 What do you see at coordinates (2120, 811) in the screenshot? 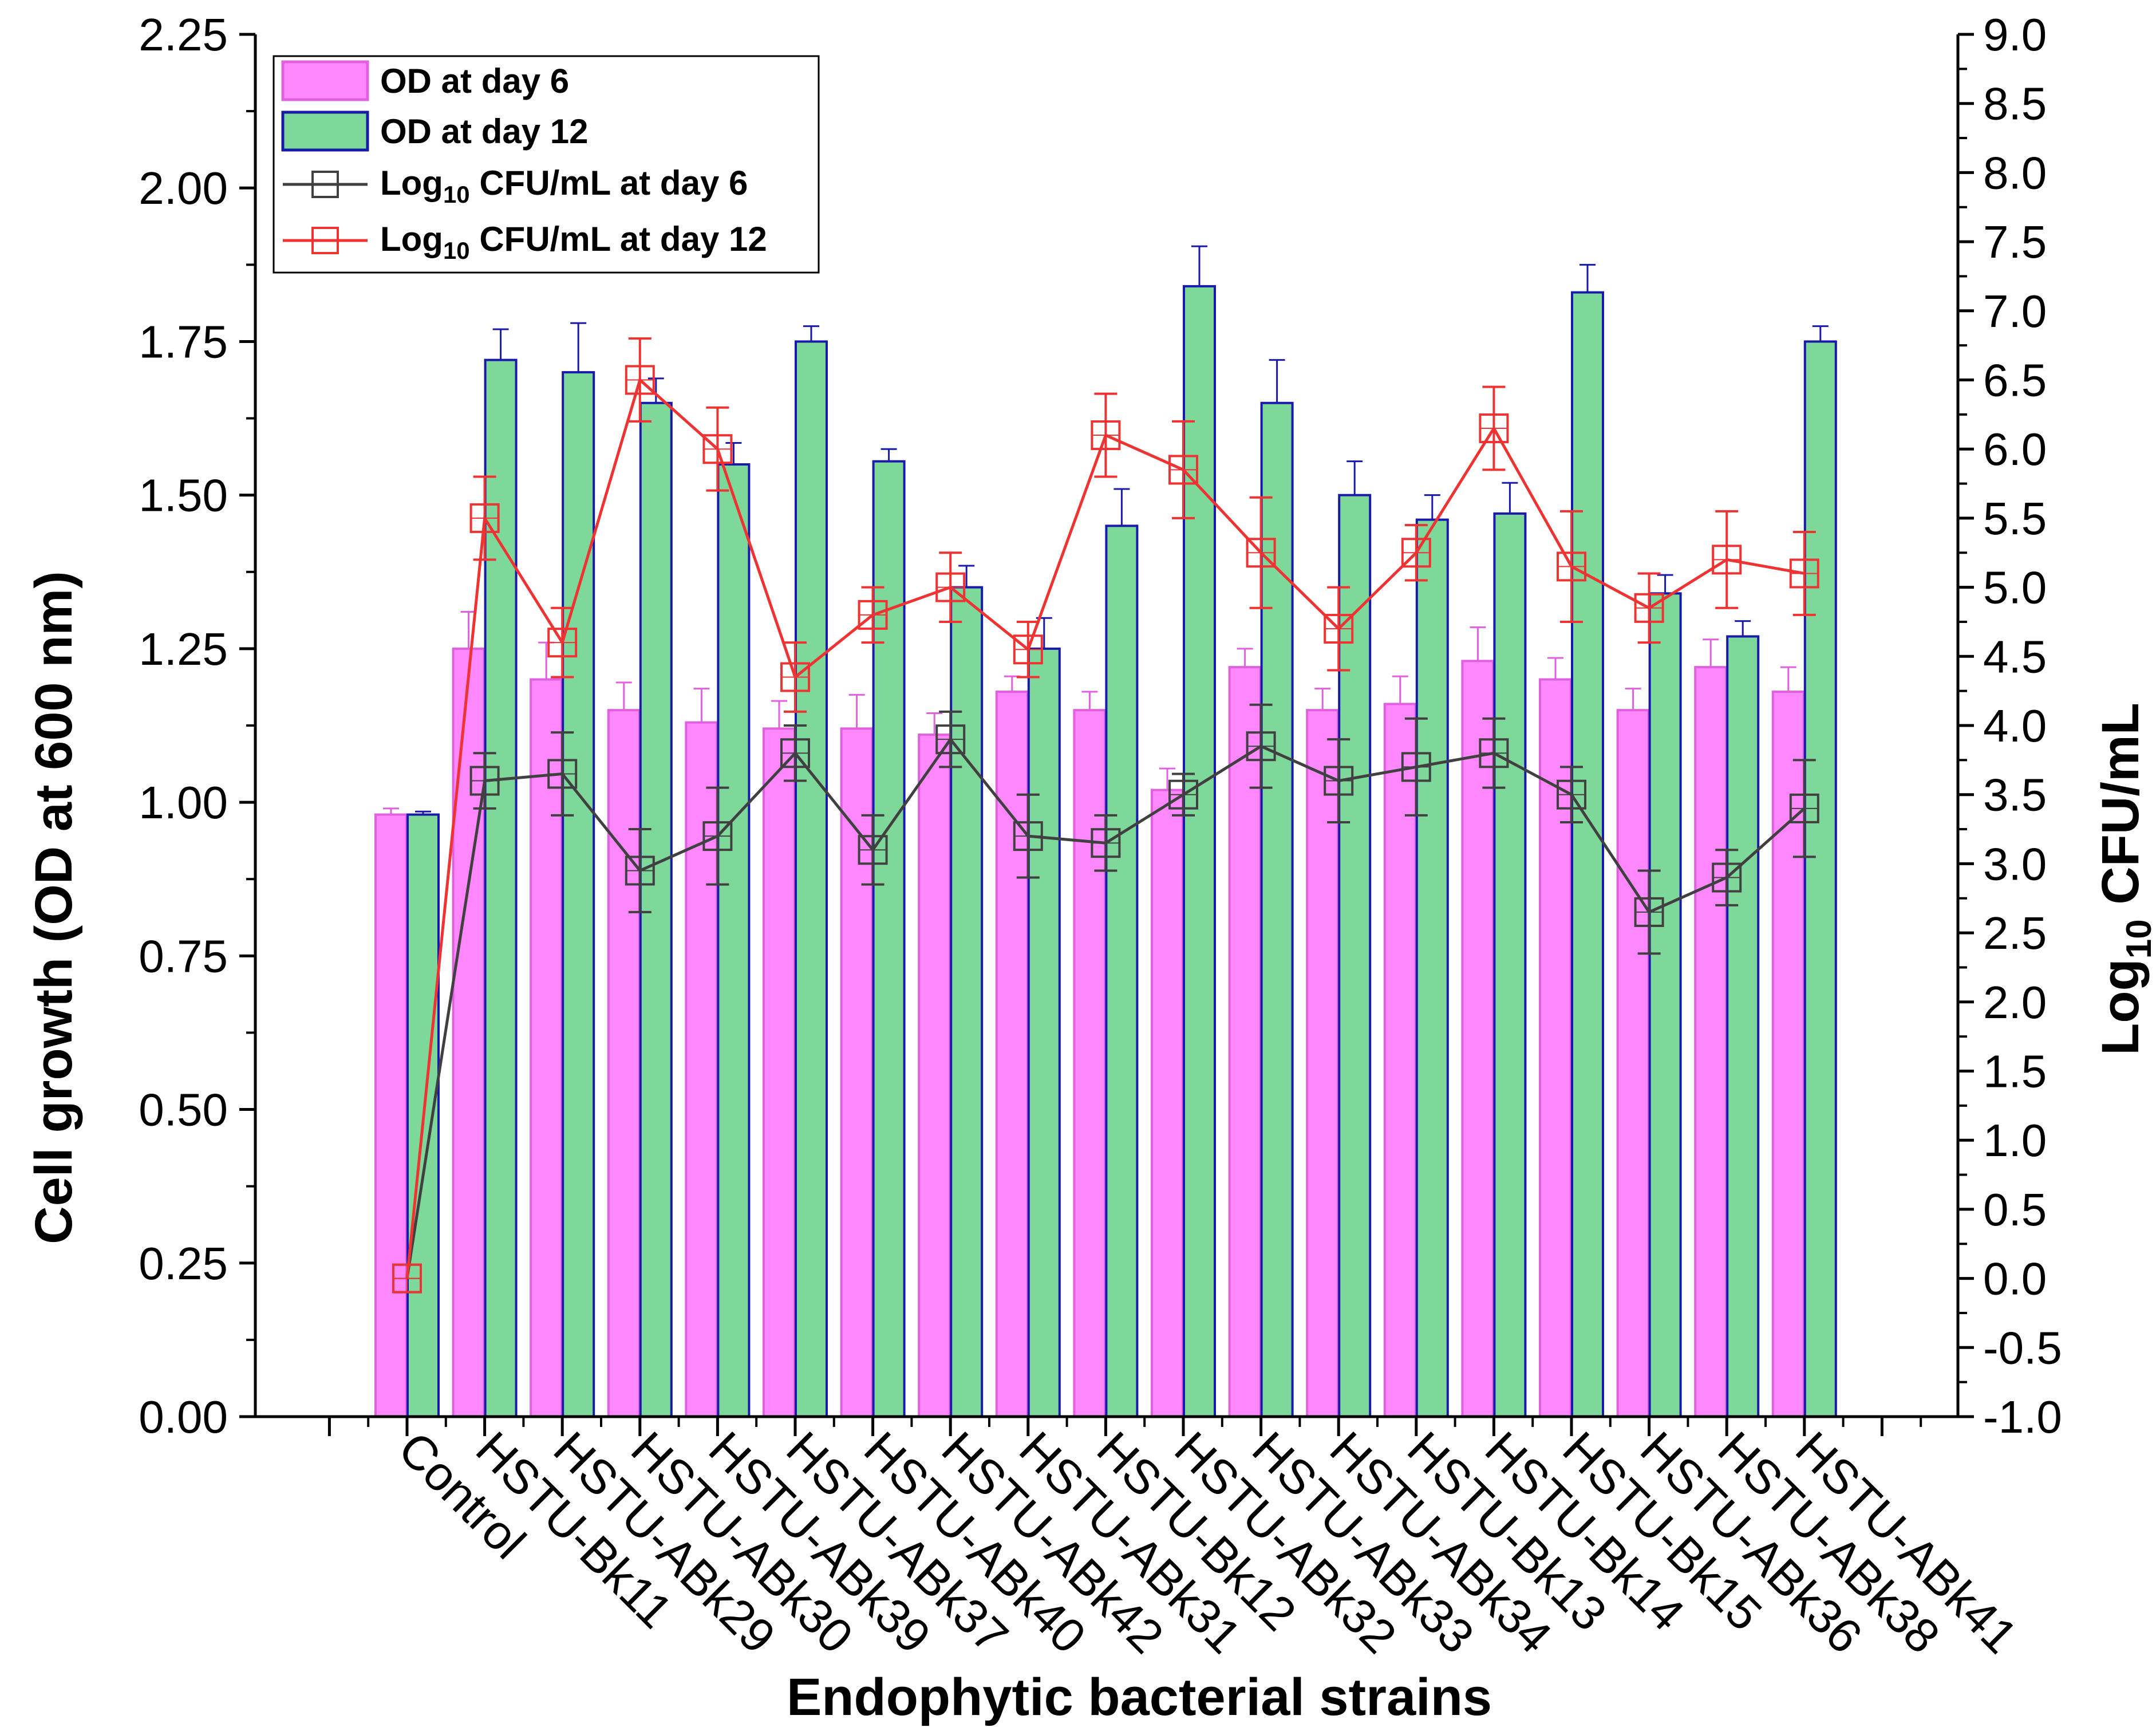
I see `y2-axis-title-suffix: CFU/mL` at bounding box center [2120, 811].